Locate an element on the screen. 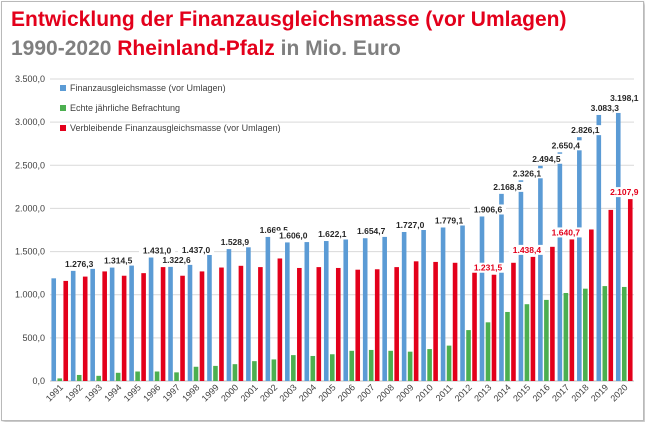 The image size is (645, 422). x-tick-label: 1992 is located at coordinates (73, 392).